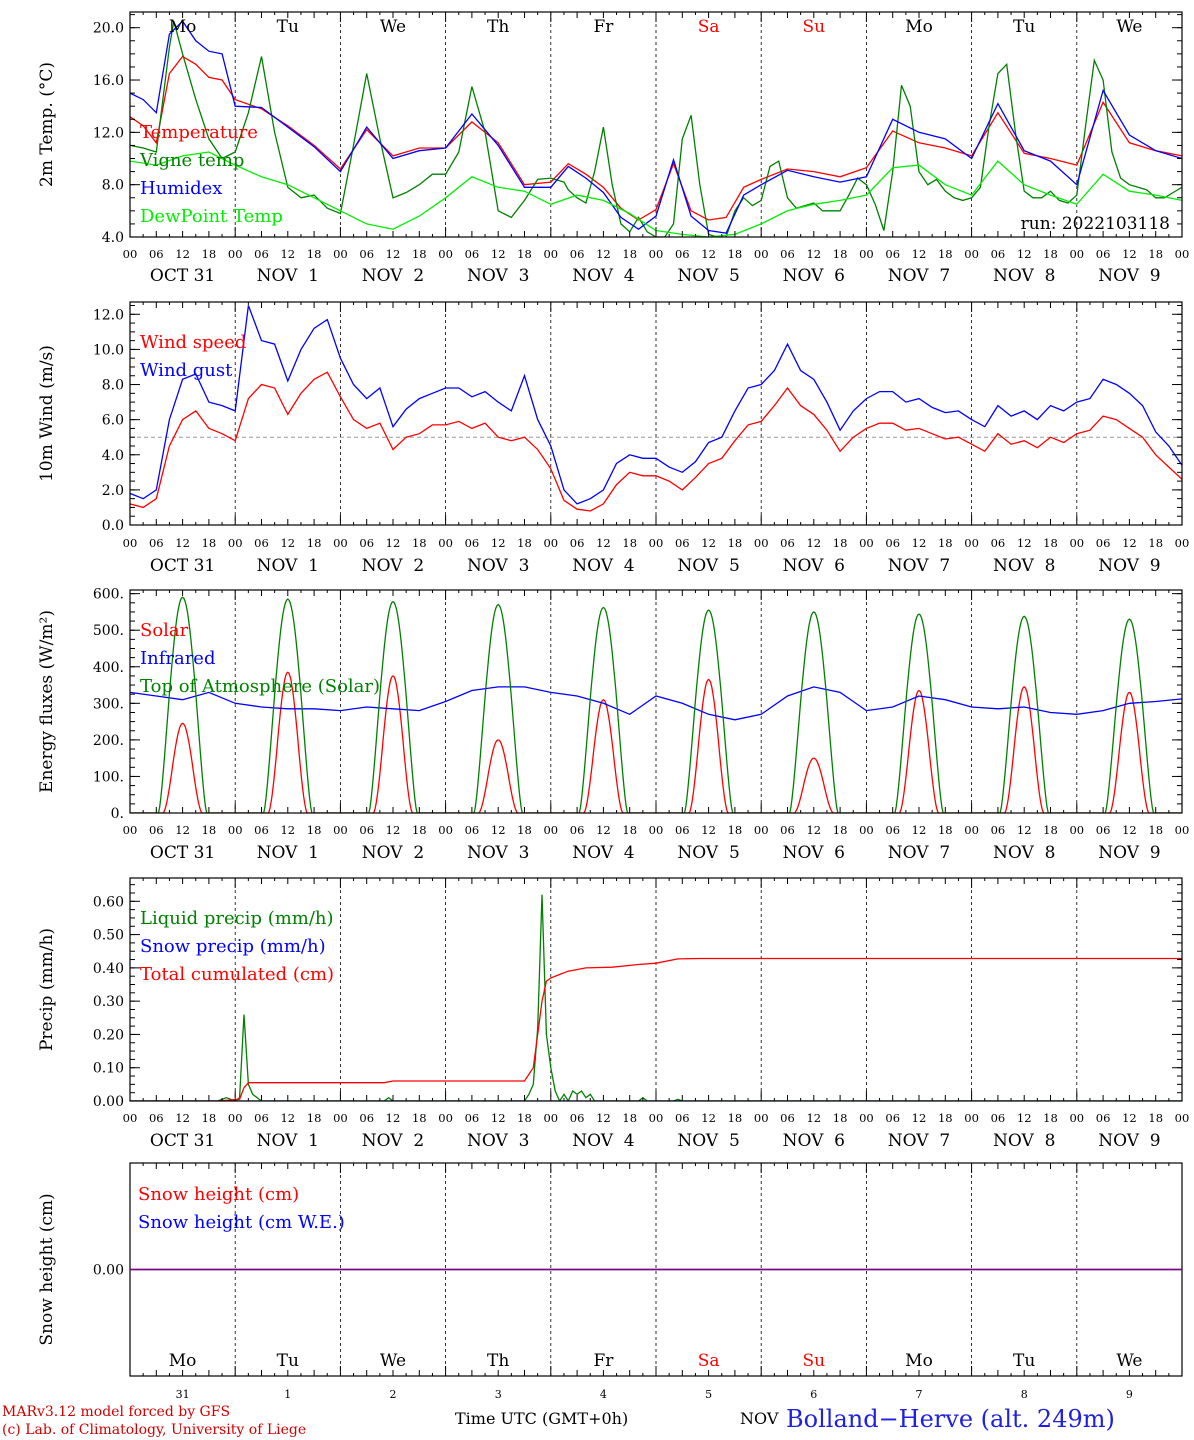 Image resolution: width=1194 pixels, height=1440 pixels. Describe the element at coordinates (1024, 853) in the screenshot. I see `date-label: NOV 8` at that location.